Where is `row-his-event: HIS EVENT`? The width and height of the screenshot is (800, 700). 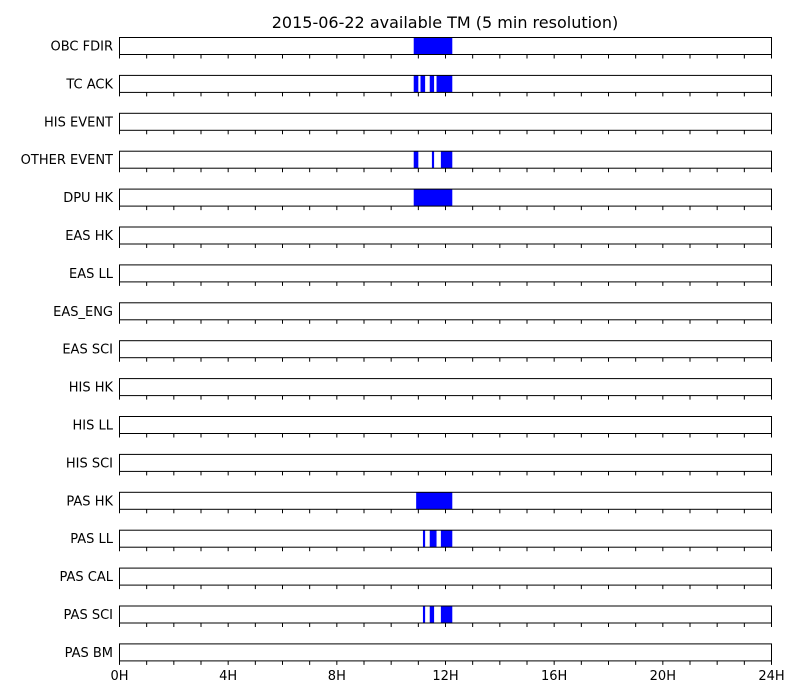
row-his-event: HIS EVENT is located at coordinates (408, 123).